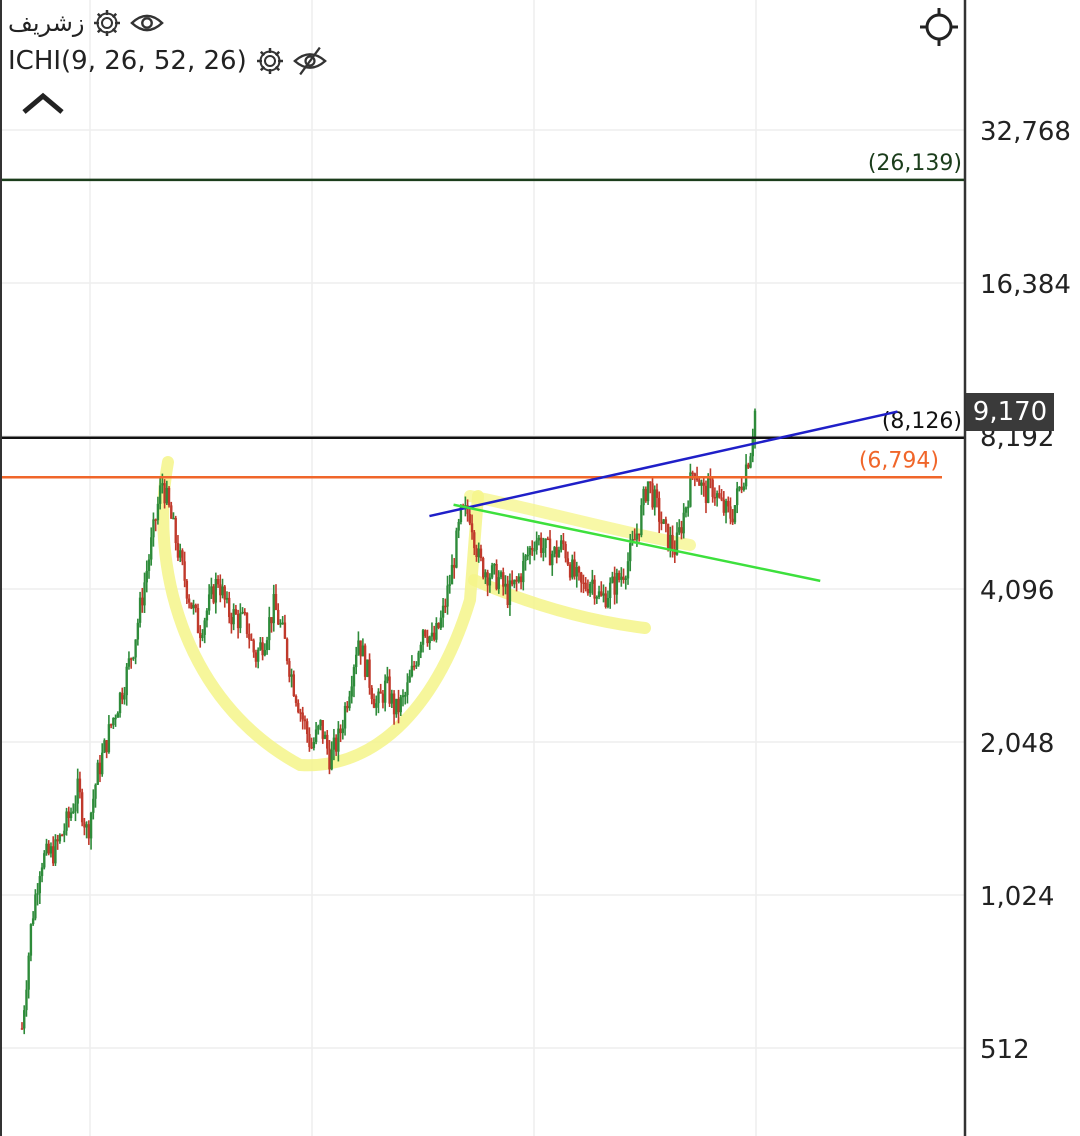 The width and height of the screenshot is (1080, 1136). I want to click on eye-icon, so click(147, 23).